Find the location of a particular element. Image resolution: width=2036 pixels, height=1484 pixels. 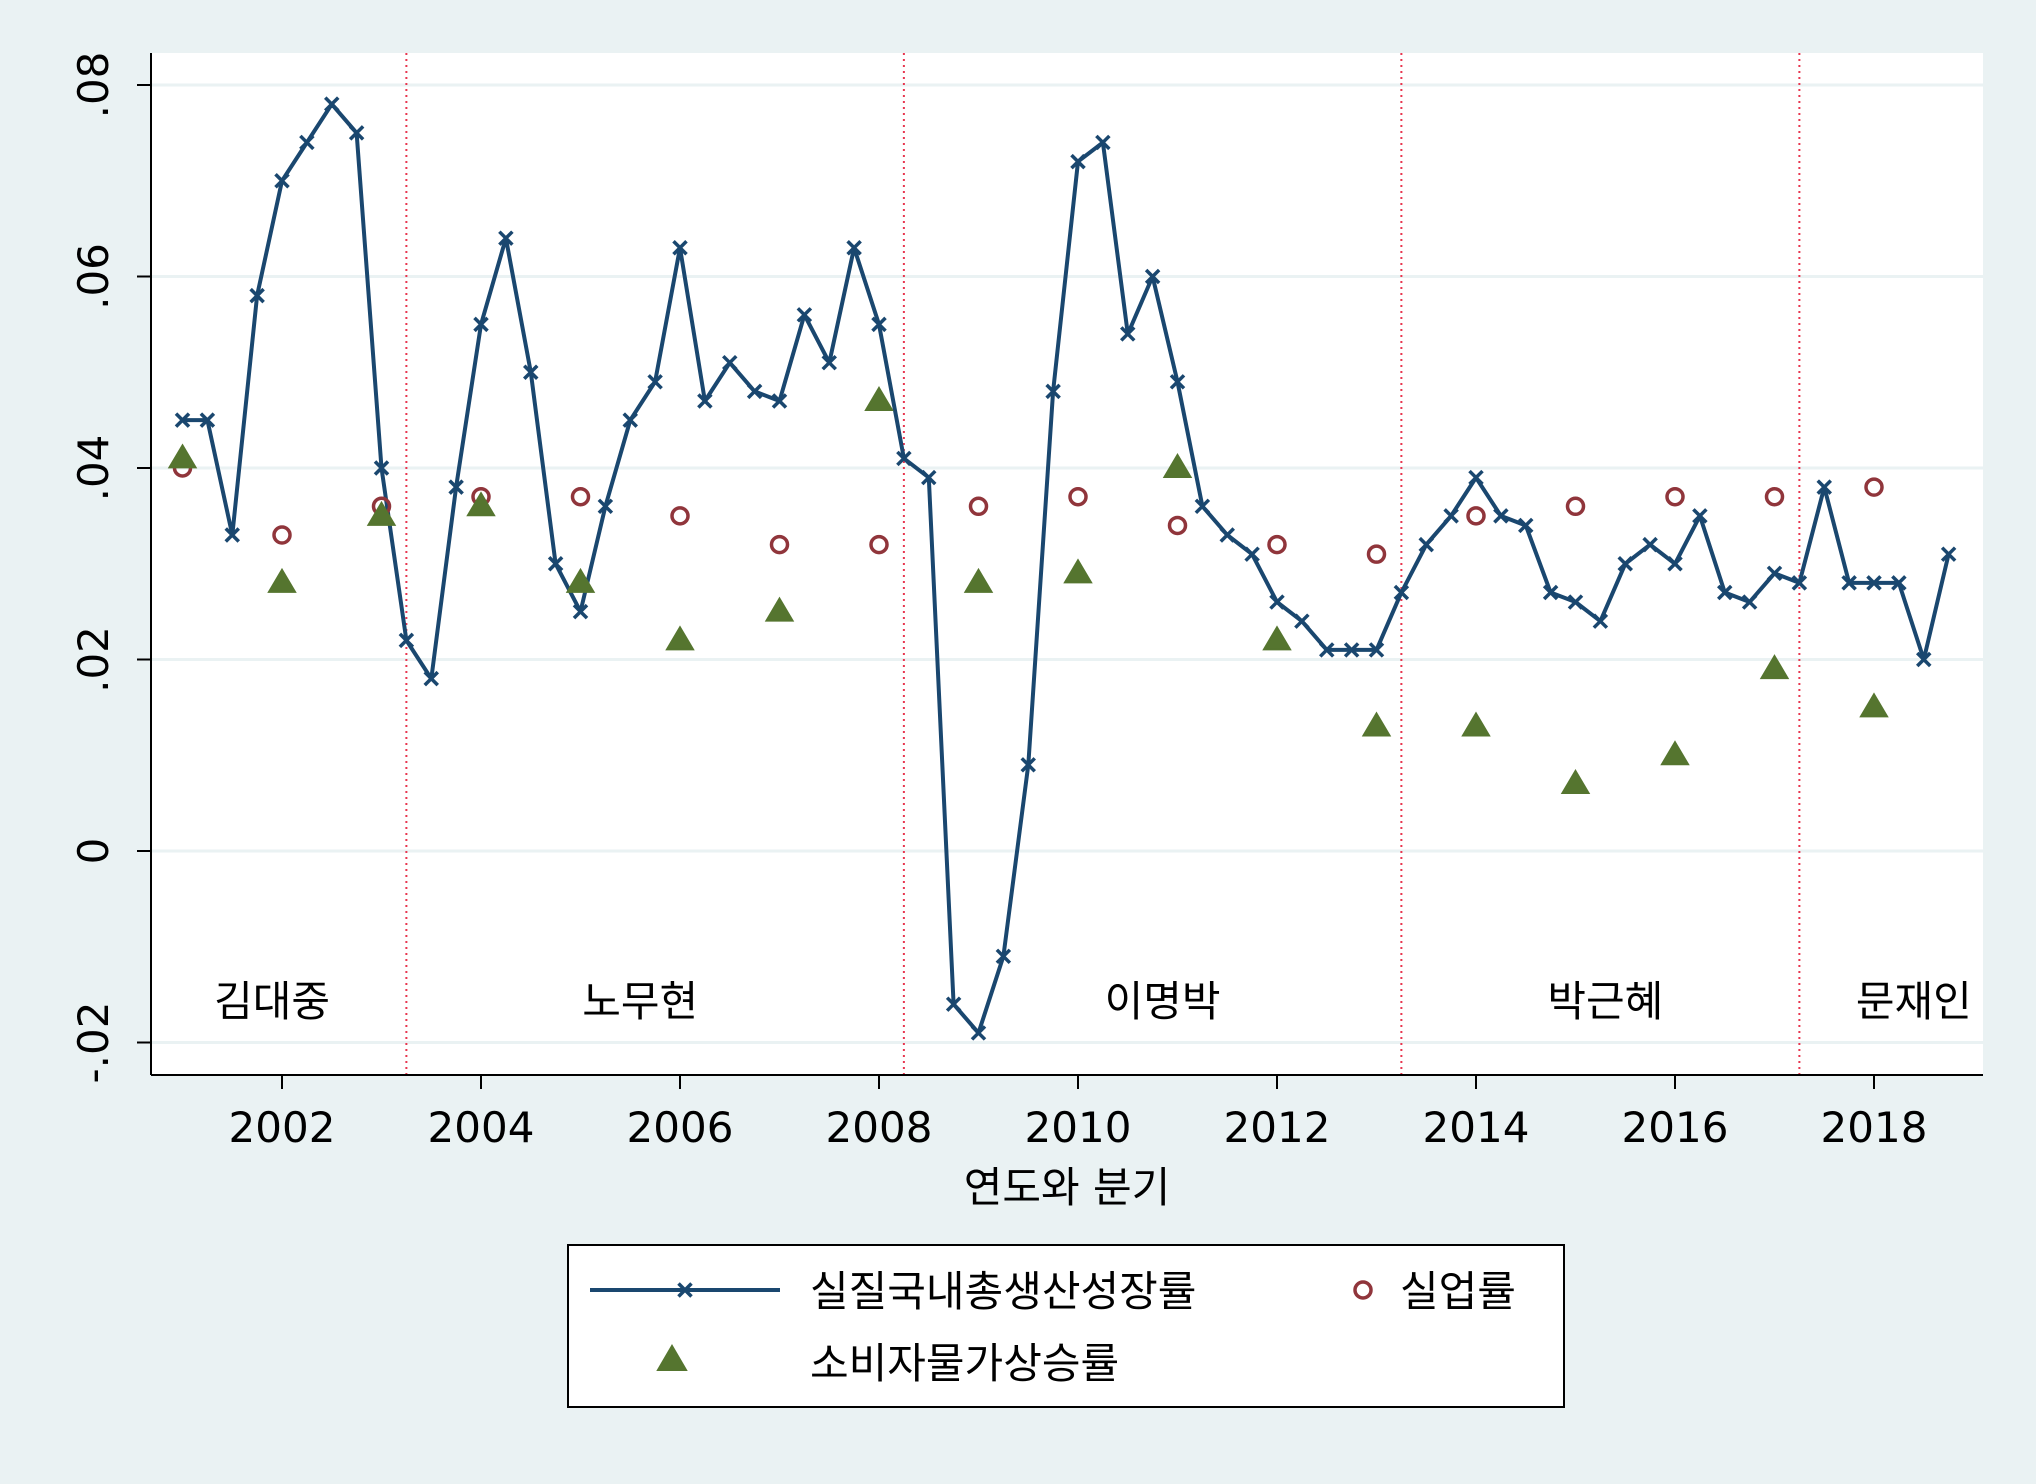

y-tick-label: .08 is located at coordinates (93, 85).